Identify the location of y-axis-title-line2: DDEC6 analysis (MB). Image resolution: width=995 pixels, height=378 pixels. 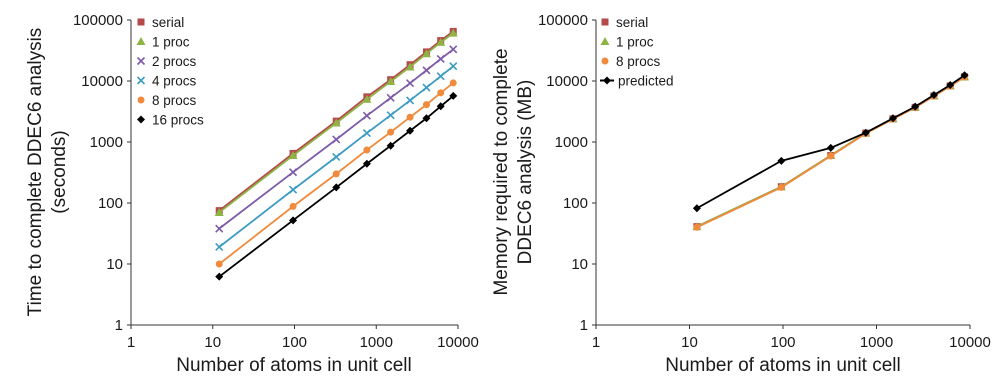
(525, 172).